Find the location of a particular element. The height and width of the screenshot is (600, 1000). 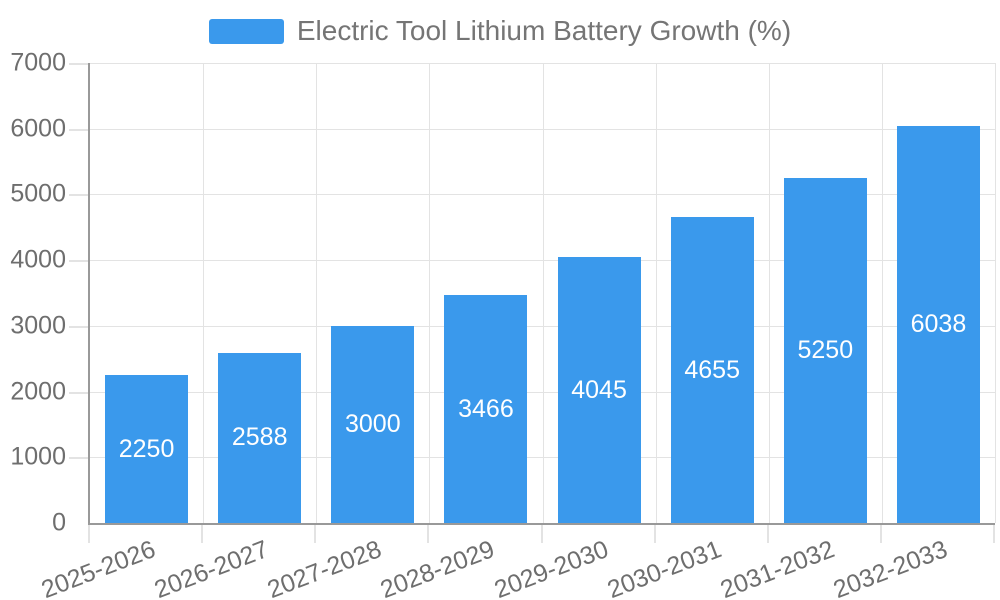

x-axis-category-label: 2031-2032 is located at coordinates (777, 567).